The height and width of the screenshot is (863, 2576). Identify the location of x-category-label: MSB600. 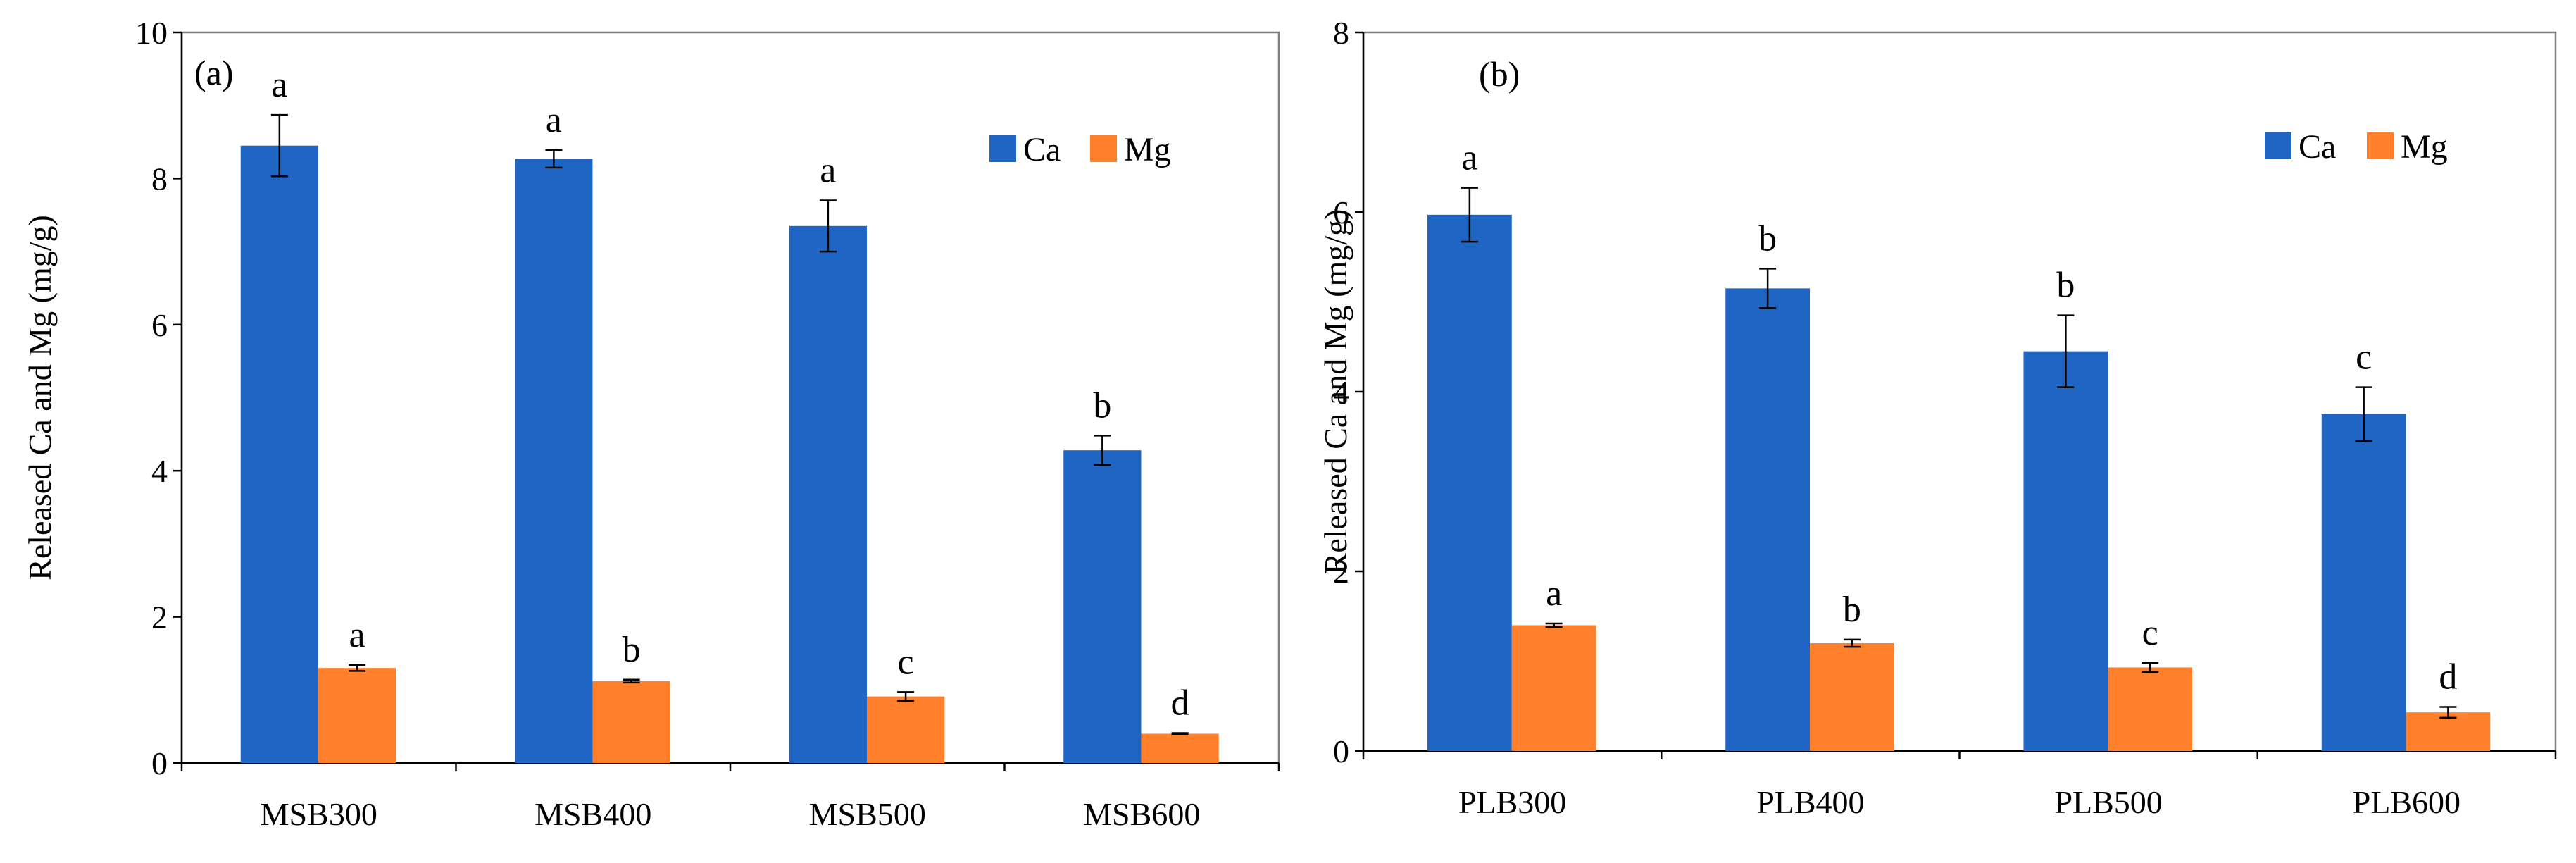
(1141, 814).